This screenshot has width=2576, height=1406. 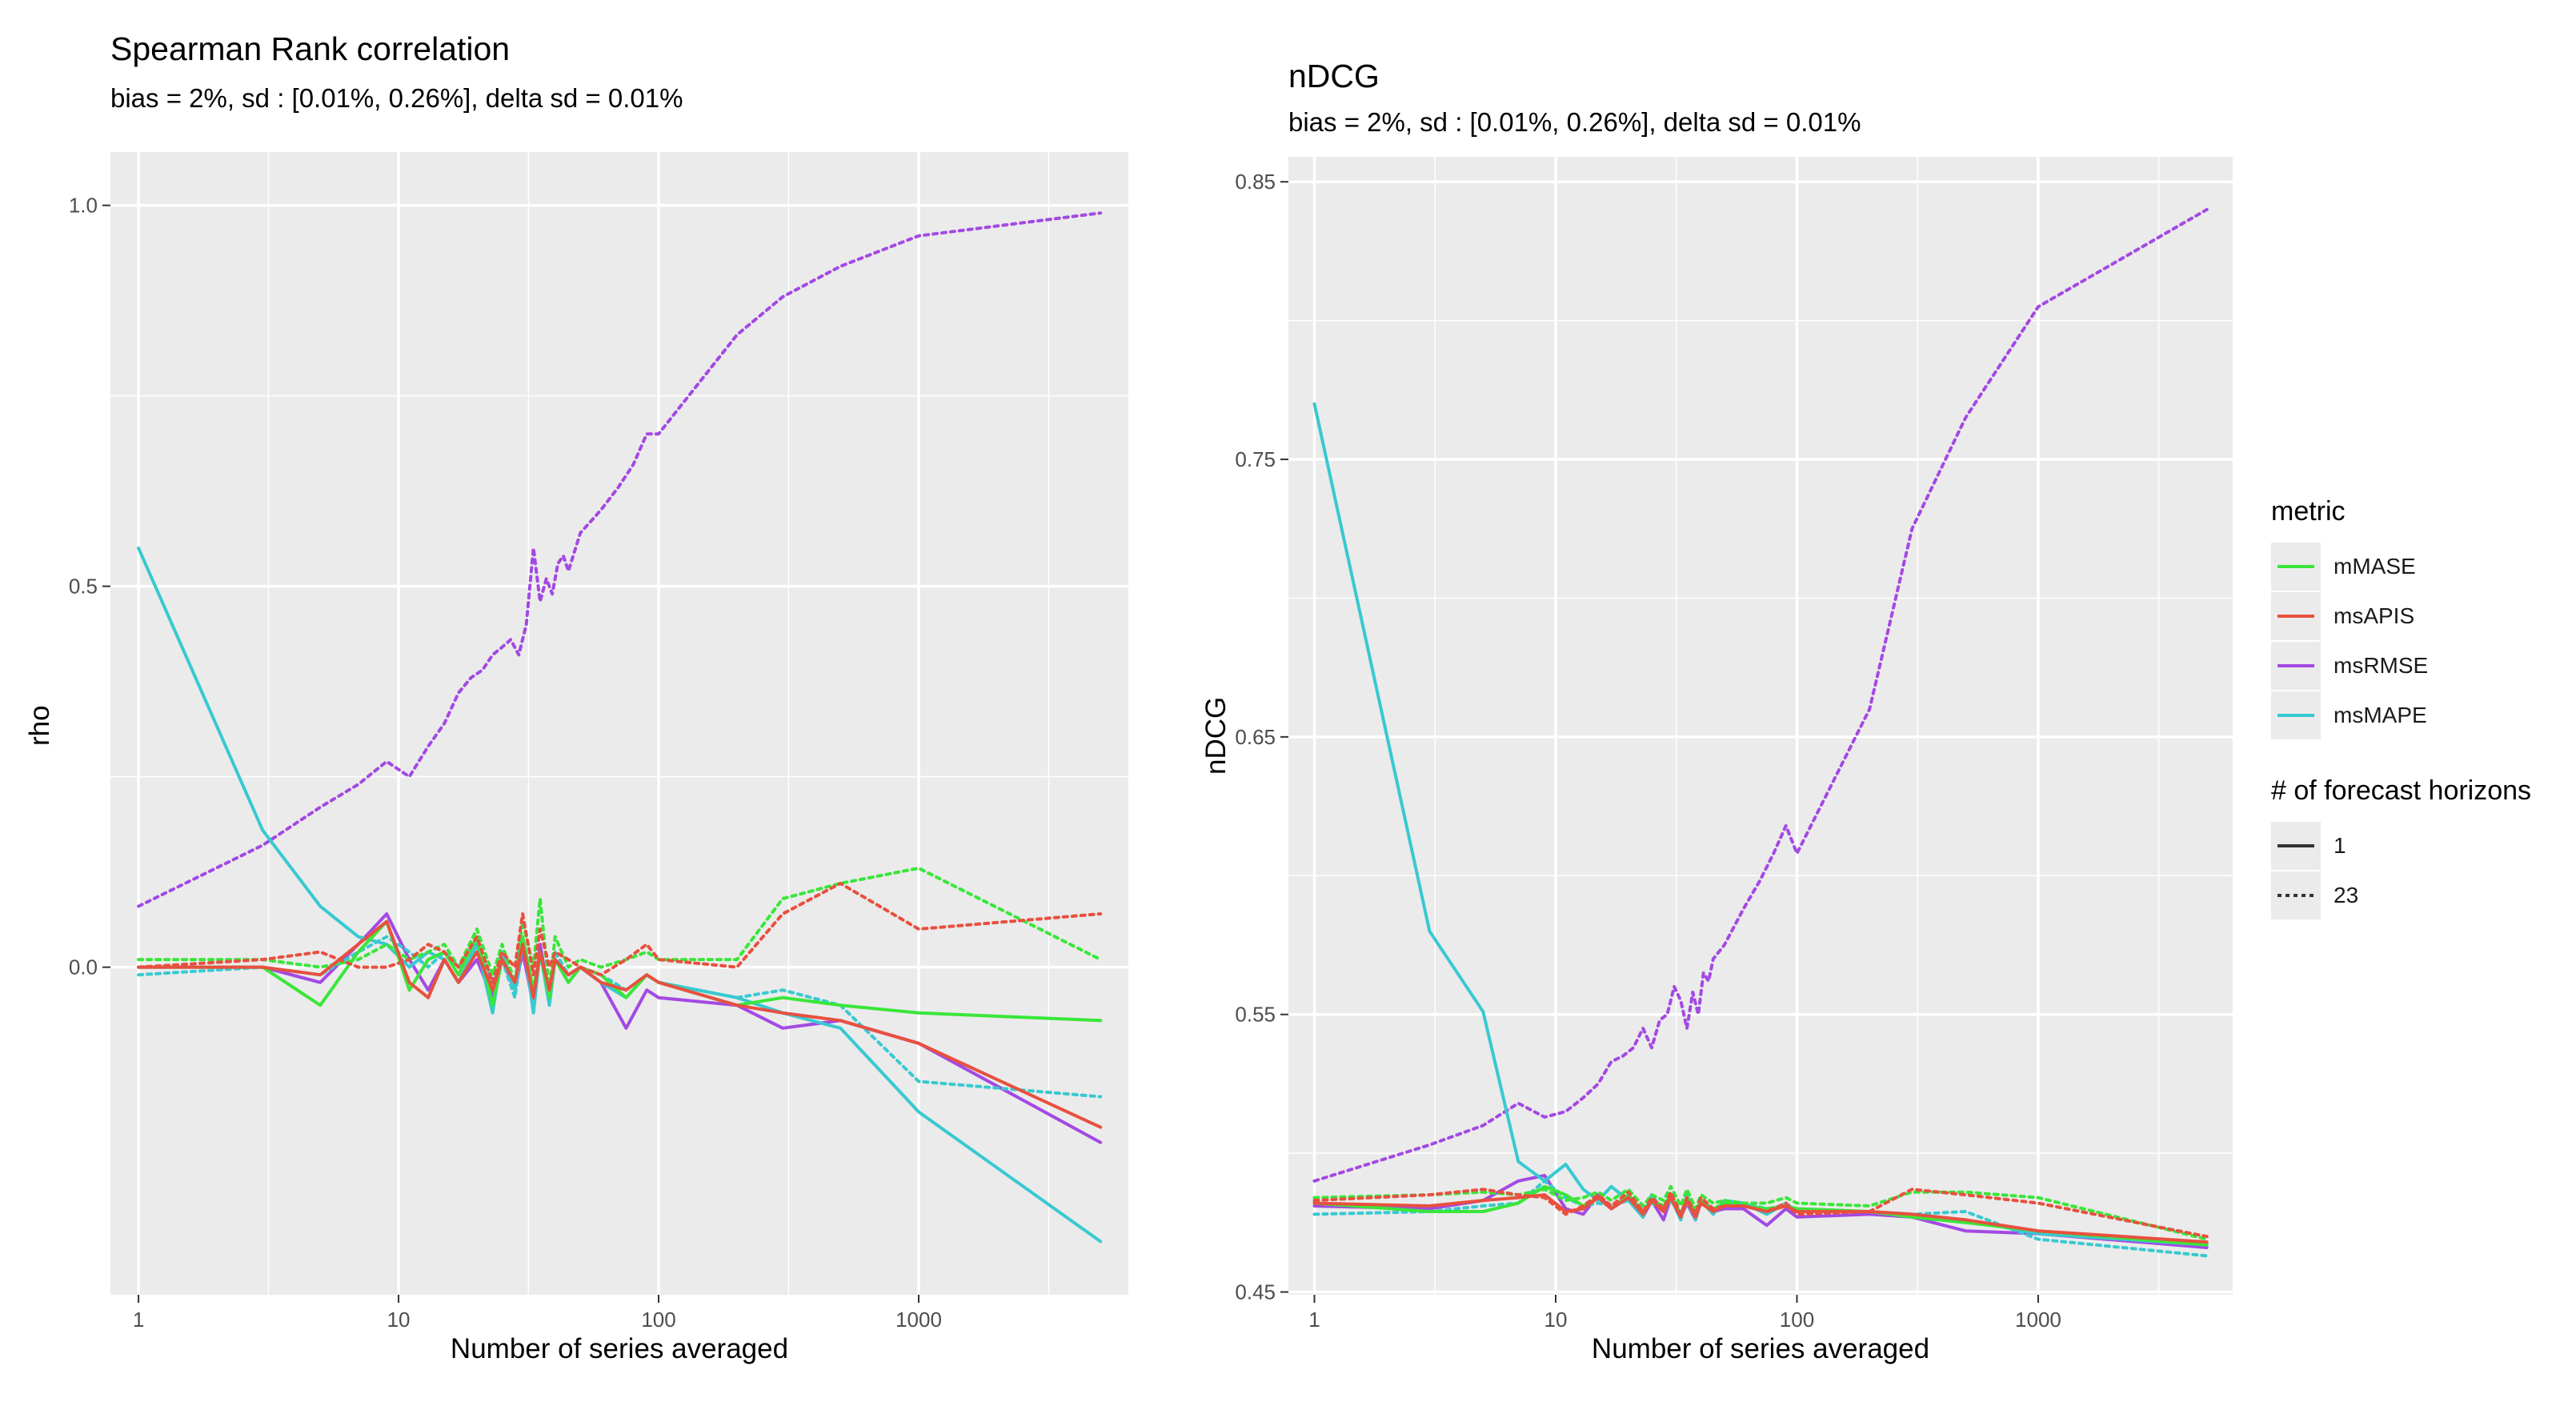 I want to click on legend-label-horizon-23: 23, so click(x=2346, y=895).